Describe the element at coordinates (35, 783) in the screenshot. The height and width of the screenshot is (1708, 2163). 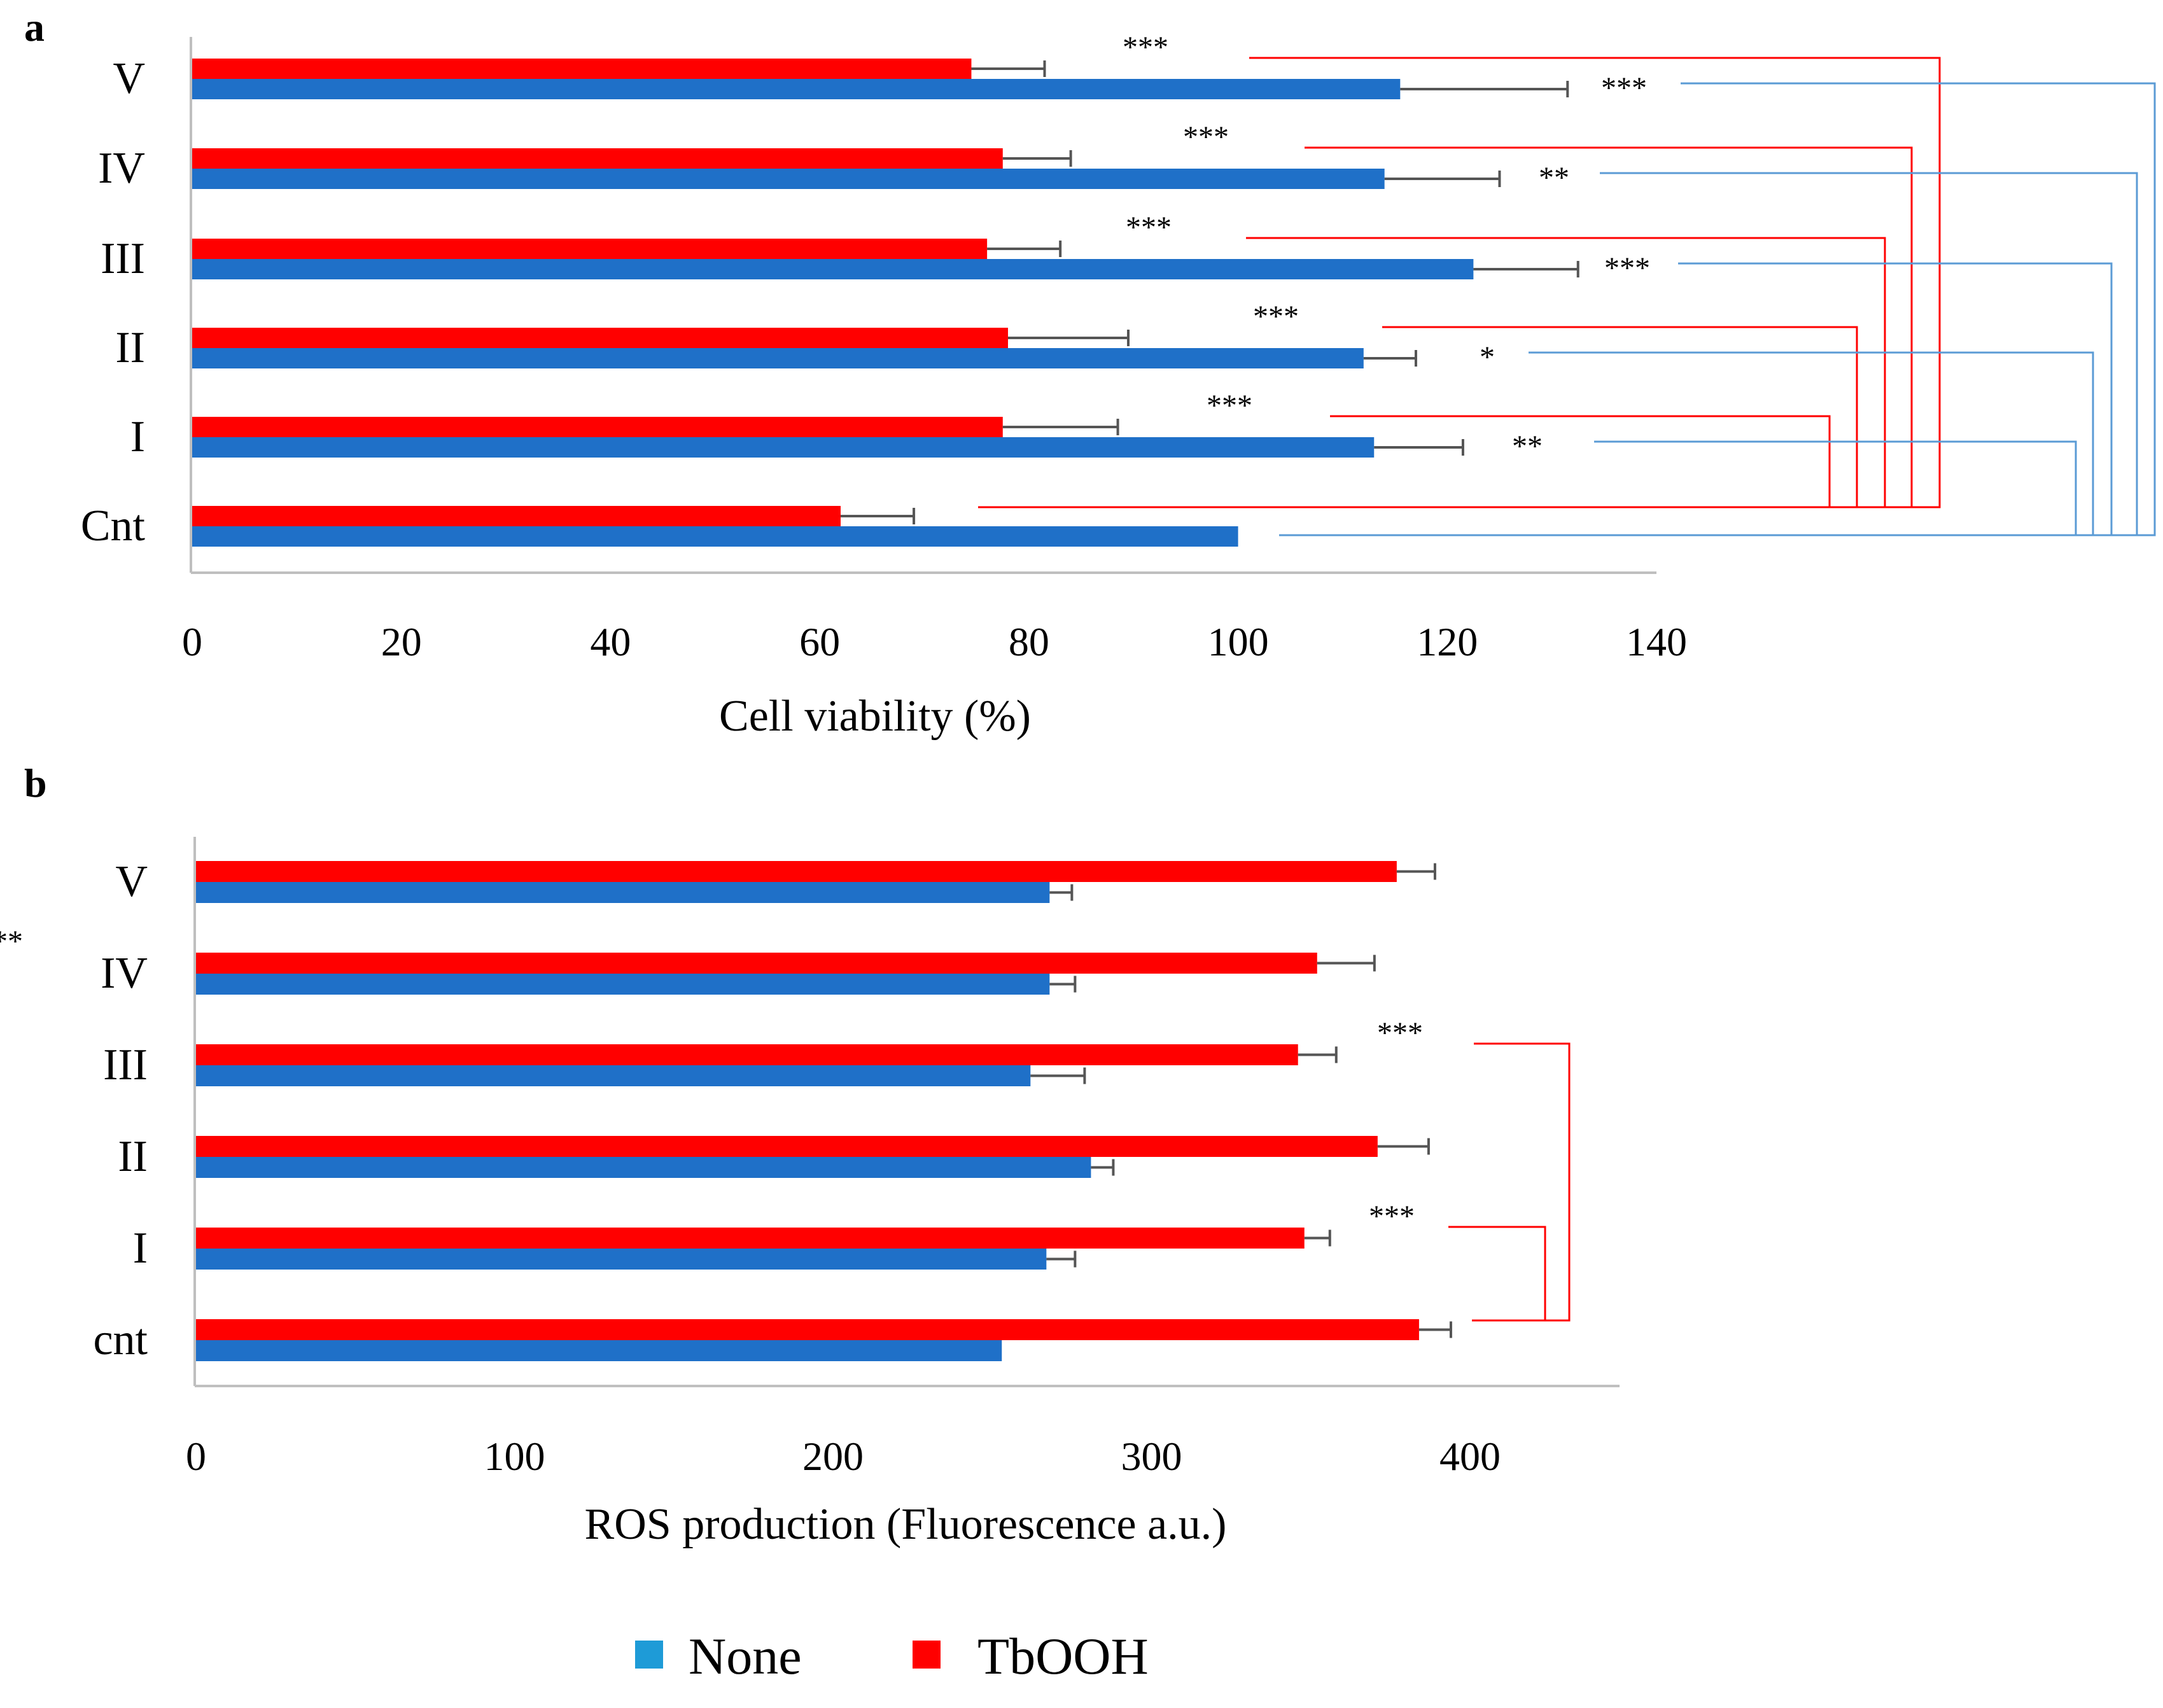
I see `panel-b-letter: b` at that location.